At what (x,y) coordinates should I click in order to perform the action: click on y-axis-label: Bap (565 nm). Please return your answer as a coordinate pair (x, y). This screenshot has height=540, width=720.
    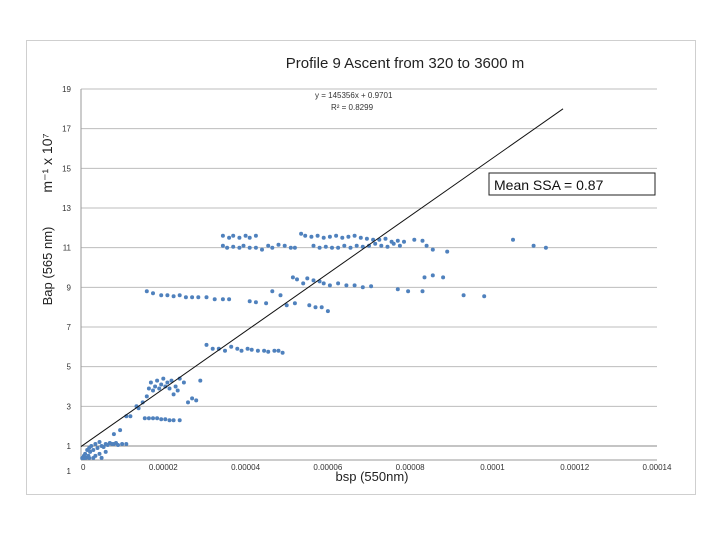
    Looking at the image, I should click on (47, 266).